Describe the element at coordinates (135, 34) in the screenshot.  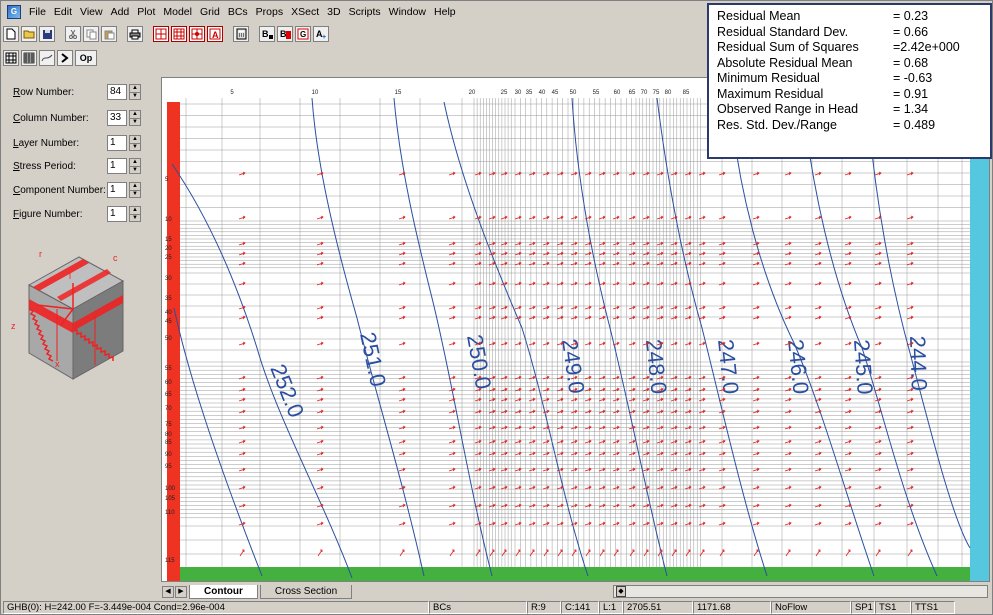
I see `print-icon` at that location.